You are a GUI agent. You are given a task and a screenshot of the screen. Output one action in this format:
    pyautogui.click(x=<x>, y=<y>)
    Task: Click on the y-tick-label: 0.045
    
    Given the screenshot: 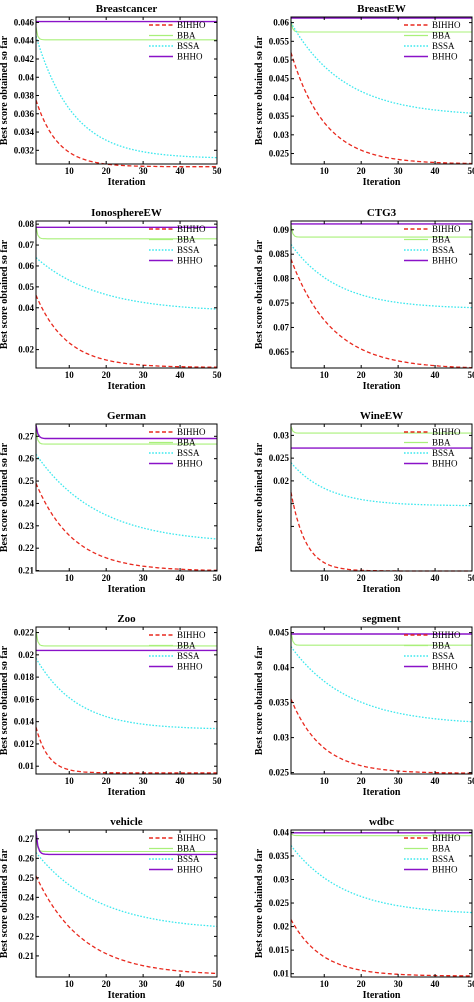 What is the action you would take?
    pyautogui.click(x=279, y=79)
    